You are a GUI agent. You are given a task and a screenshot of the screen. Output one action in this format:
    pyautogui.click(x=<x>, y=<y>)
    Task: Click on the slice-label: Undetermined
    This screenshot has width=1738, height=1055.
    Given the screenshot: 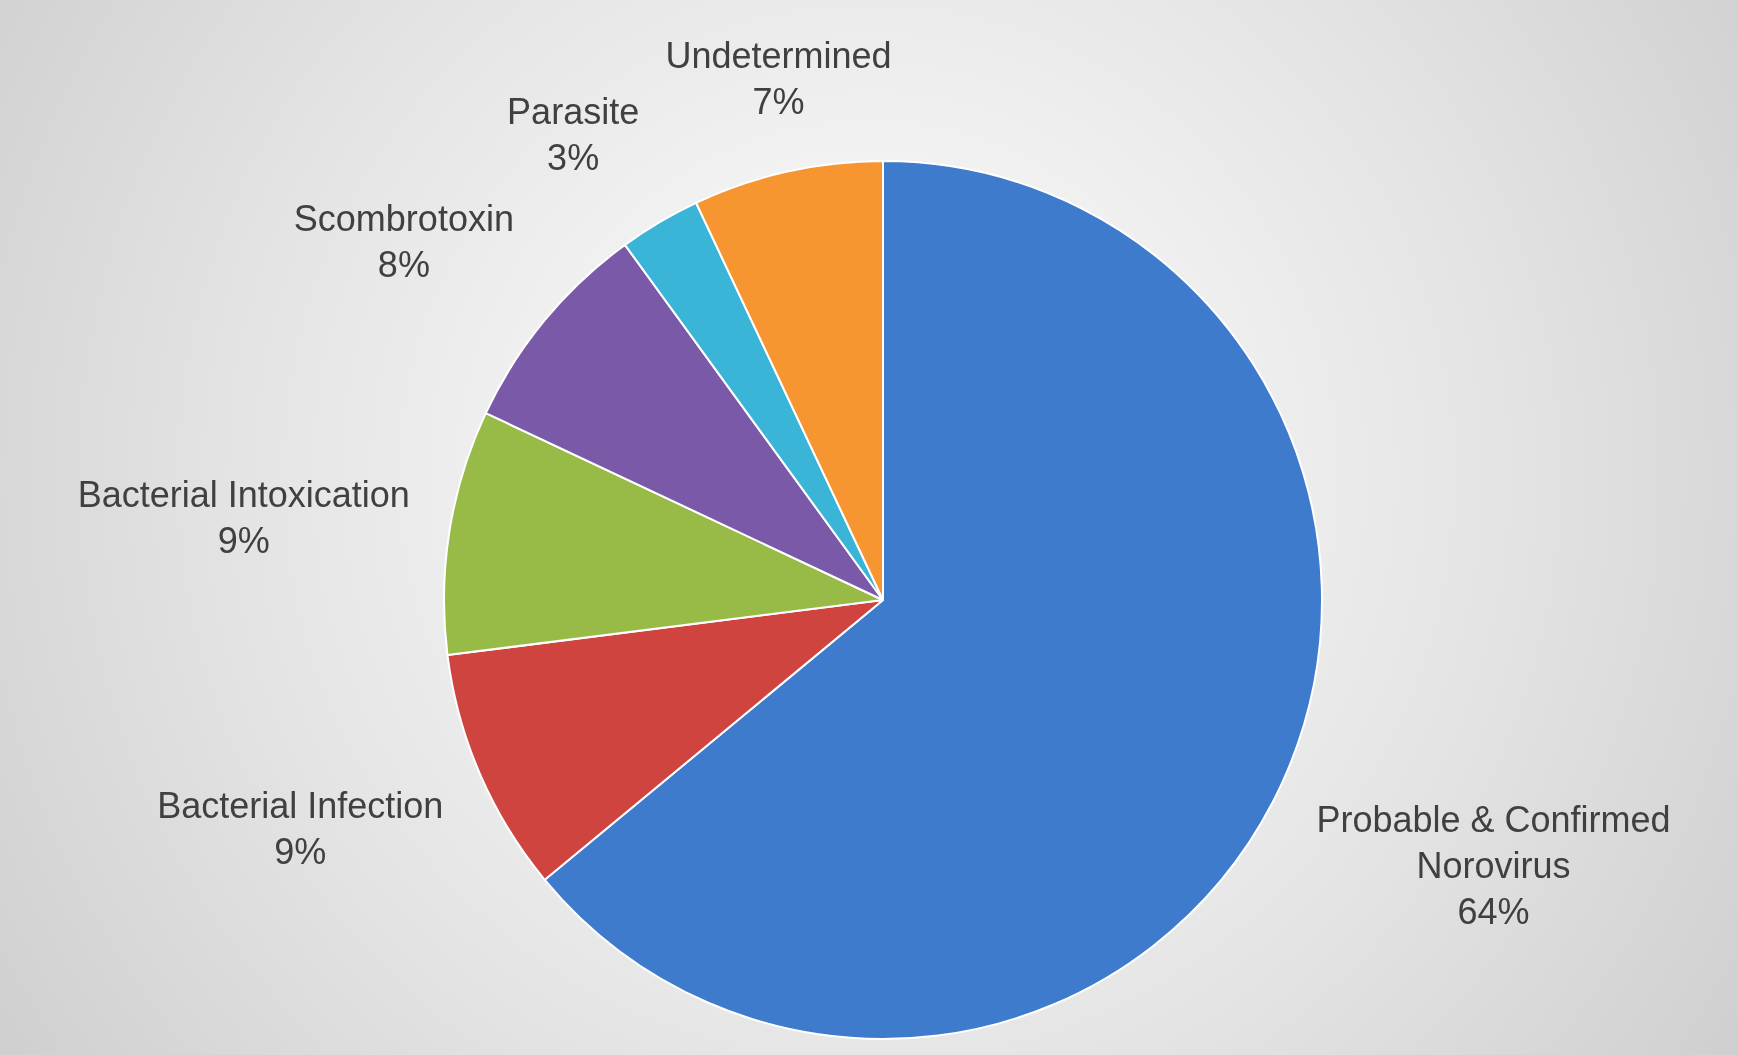 What is the action you would take?
    pyautogui.click(x=778, y=56)
    